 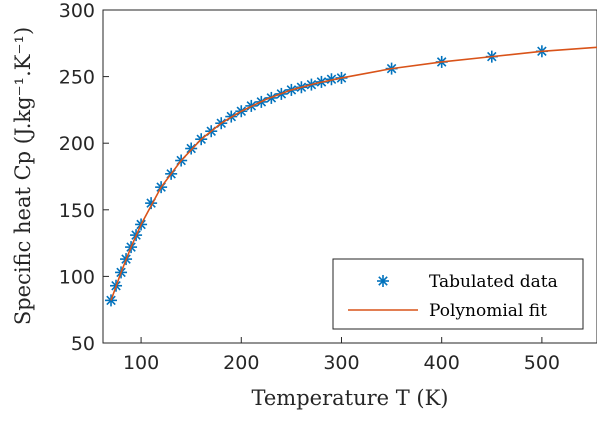 I want to click on y-tick-label: 200, so click(x=77, y=144).